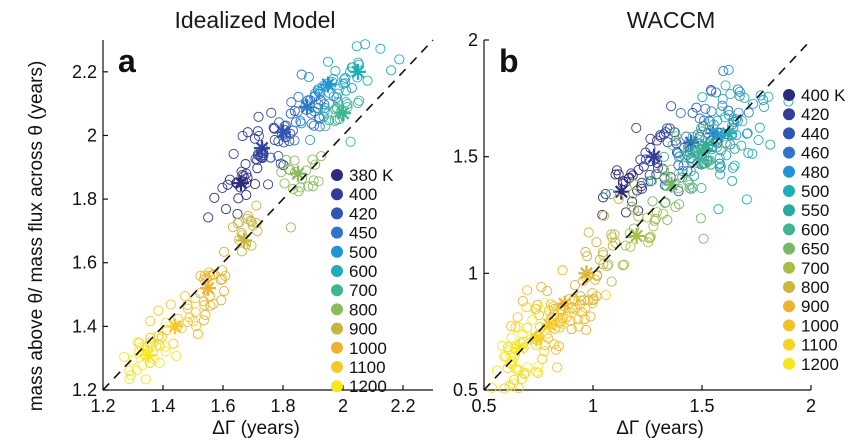 Image resolution: width=858 pixels, height=442 pixels. What do you see at coordinates (815, 306) in the screenshot?
I see `legend-label: 900` at bounding box center [815, 306].